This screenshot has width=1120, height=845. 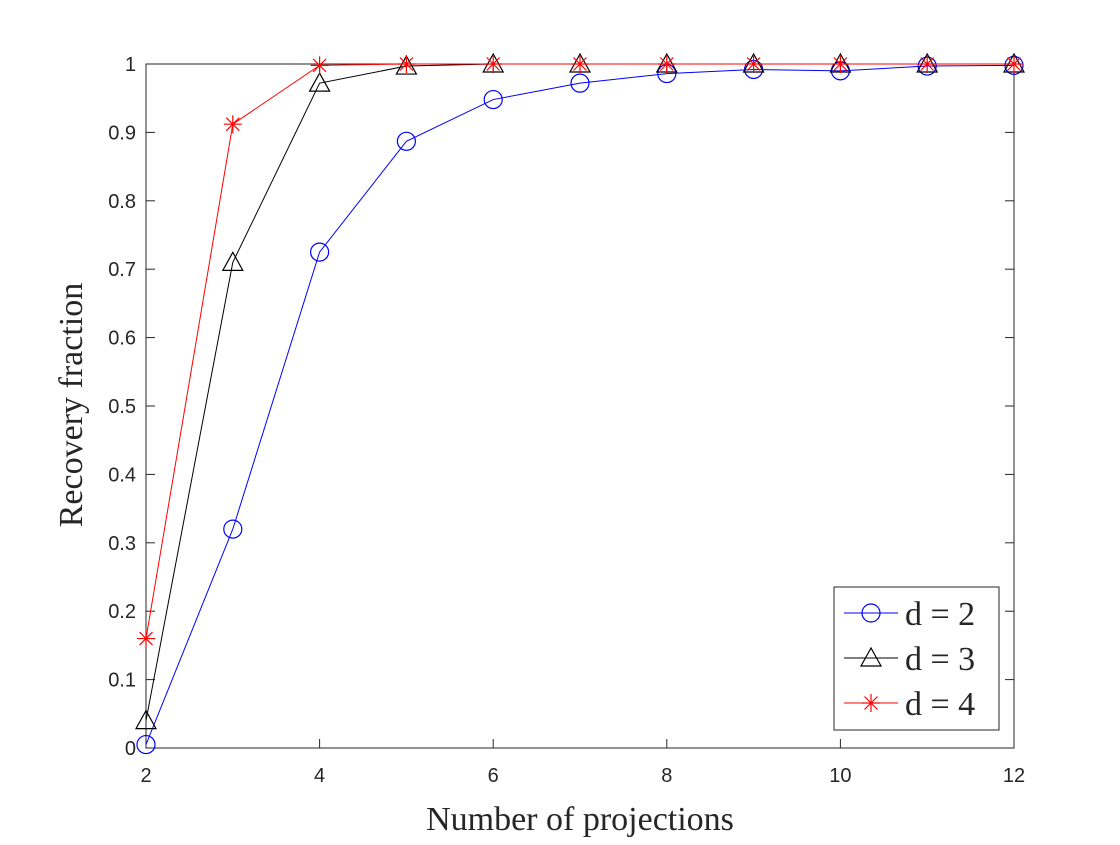 I want to click on x-tick-label: 4, so click(x=319, y=776).